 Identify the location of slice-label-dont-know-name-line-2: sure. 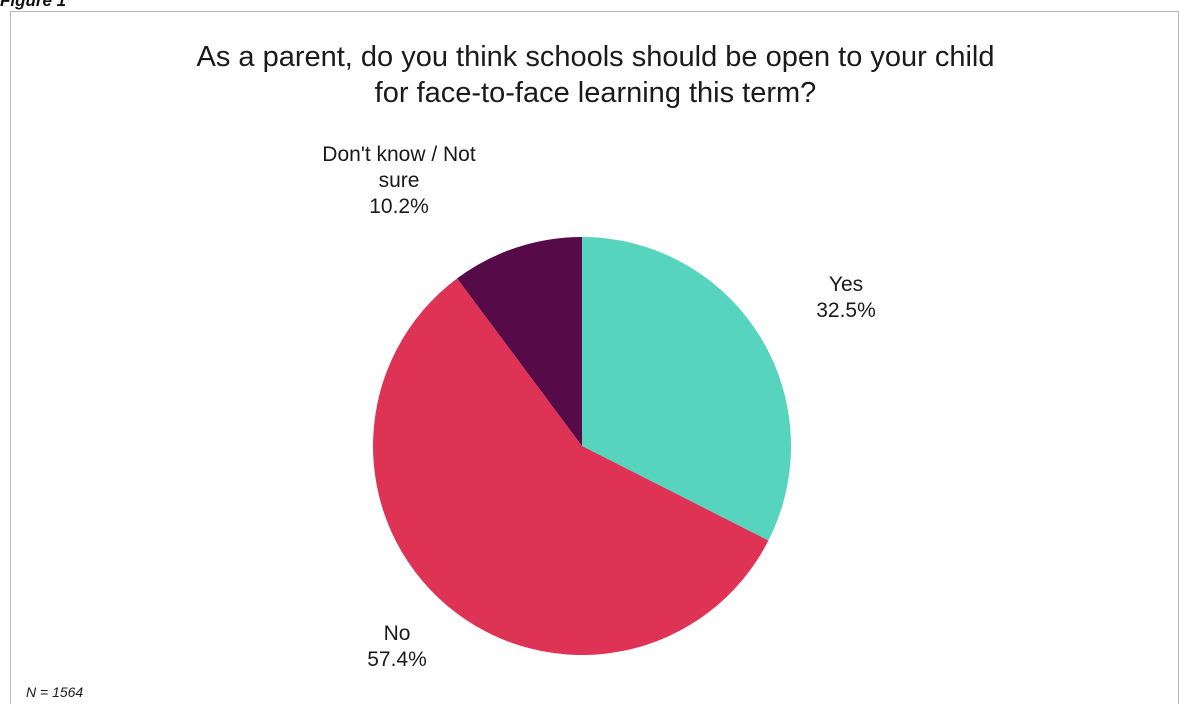
(399, 180).